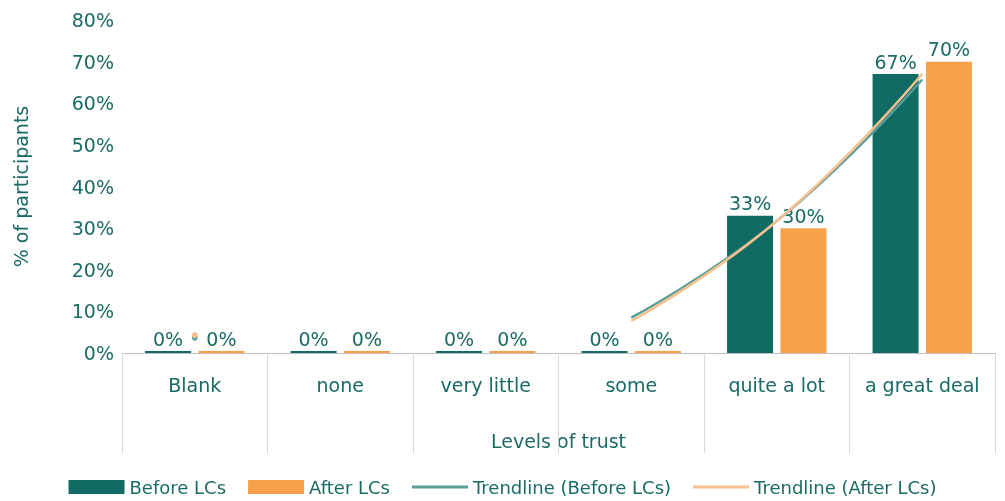 The height and width of the screenshot is (501, 1005). Describe the element at coordinates (92, 186) in the screenshot. I see `y-tick-label: 40%` at that location.